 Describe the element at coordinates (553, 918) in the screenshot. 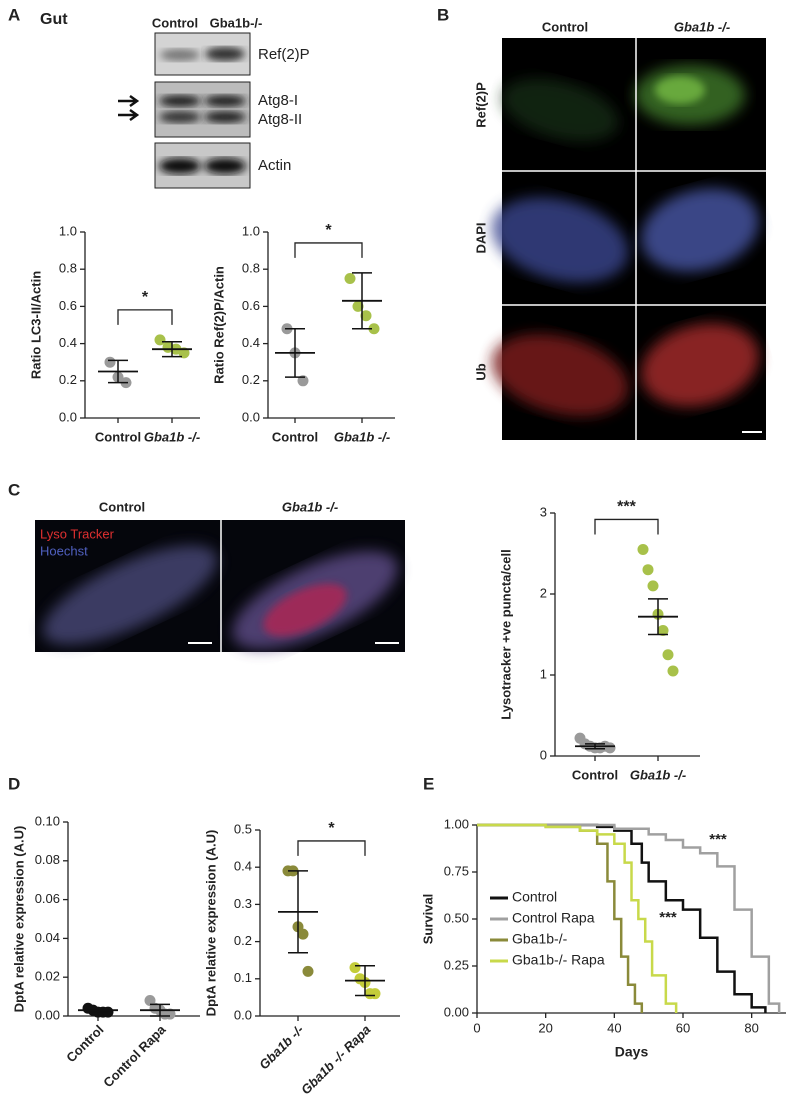

I see `legend-label: Control Rapa` at that location.